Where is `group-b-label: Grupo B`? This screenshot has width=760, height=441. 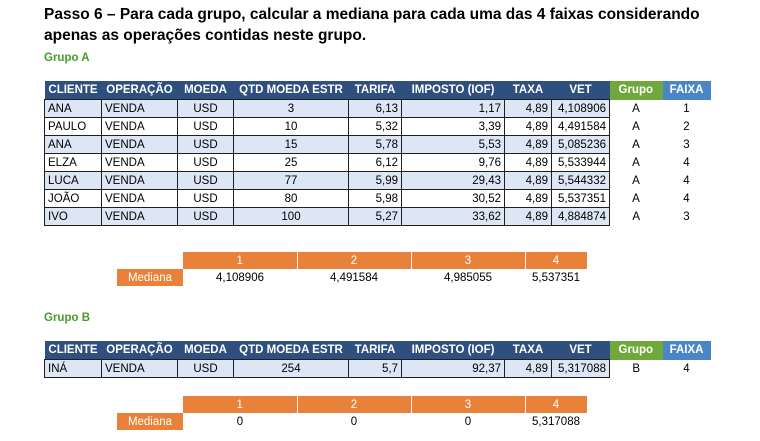
group-b-label: Grupo B is located at coordinates (67, 318).